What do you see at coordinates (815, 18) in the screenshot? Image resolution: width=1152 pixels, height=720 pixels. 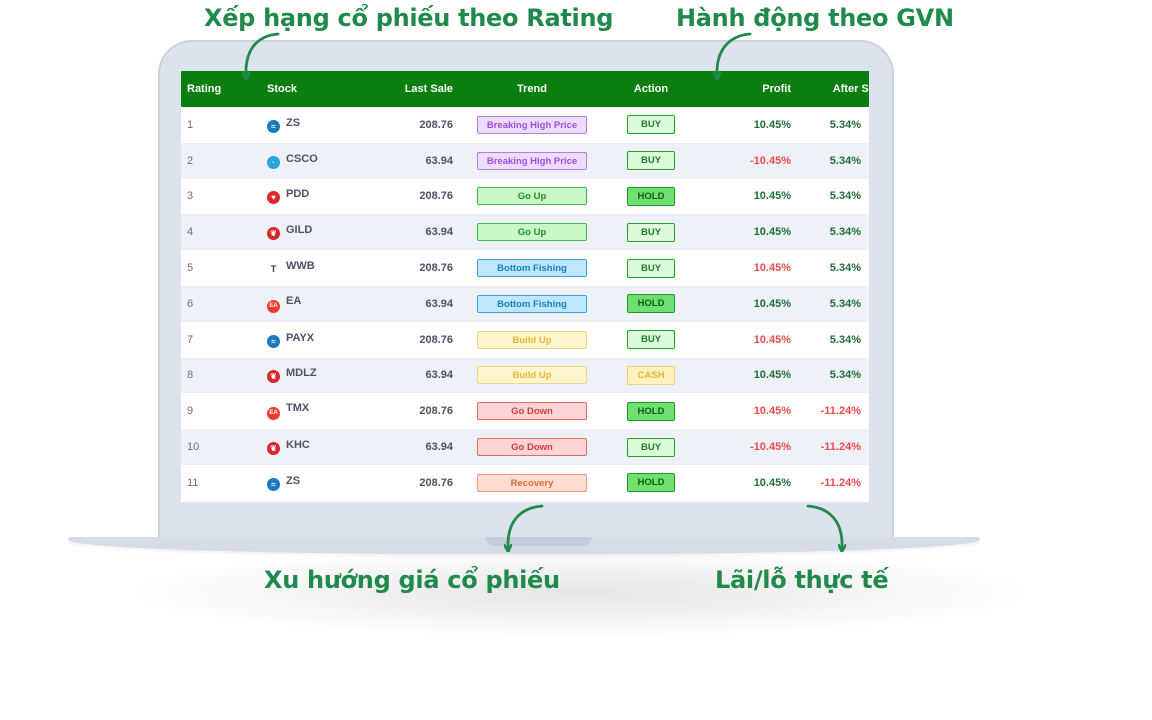 I see `callout-action: Hành động theo GVN` at bounding box center [815, 18].